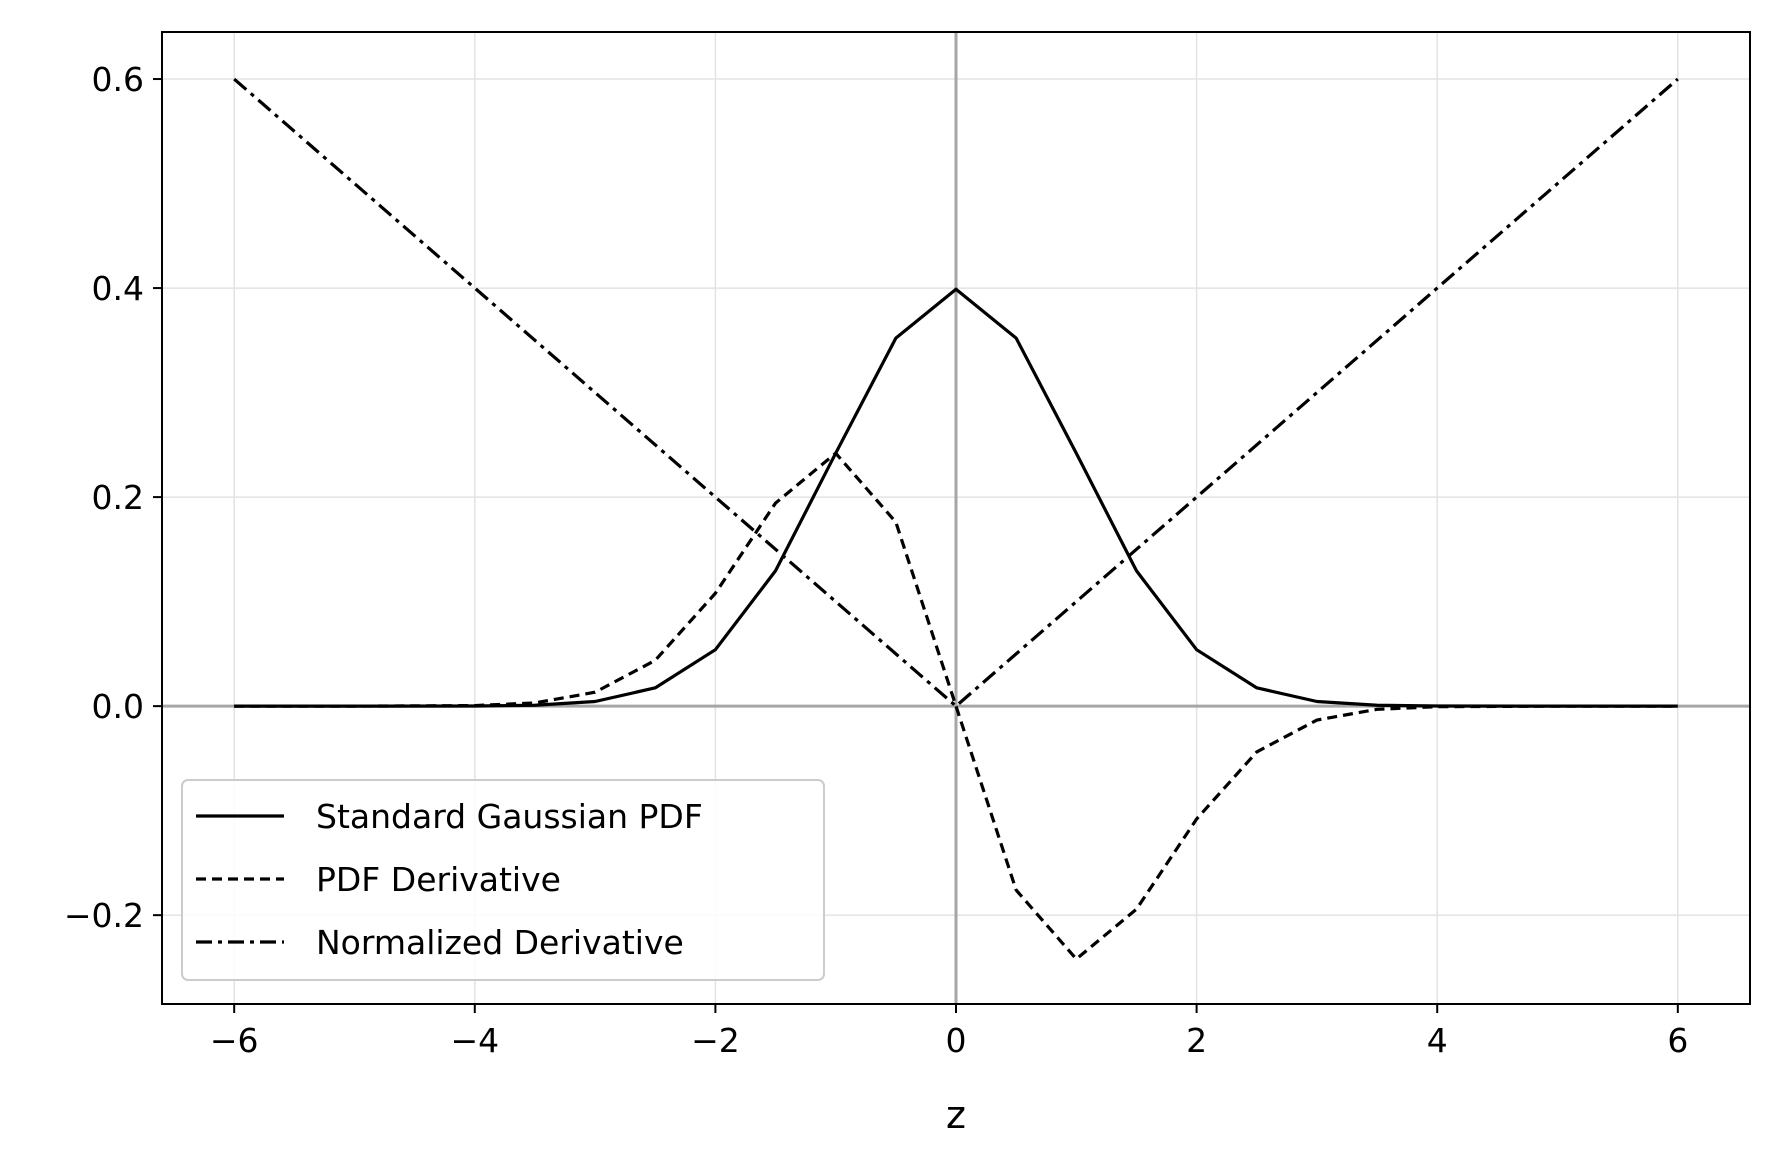 The width and height of the screenshot is (1770, 1164). I want to click on legend-label-0: Standard Gaussian PDF, so click(509, 816).